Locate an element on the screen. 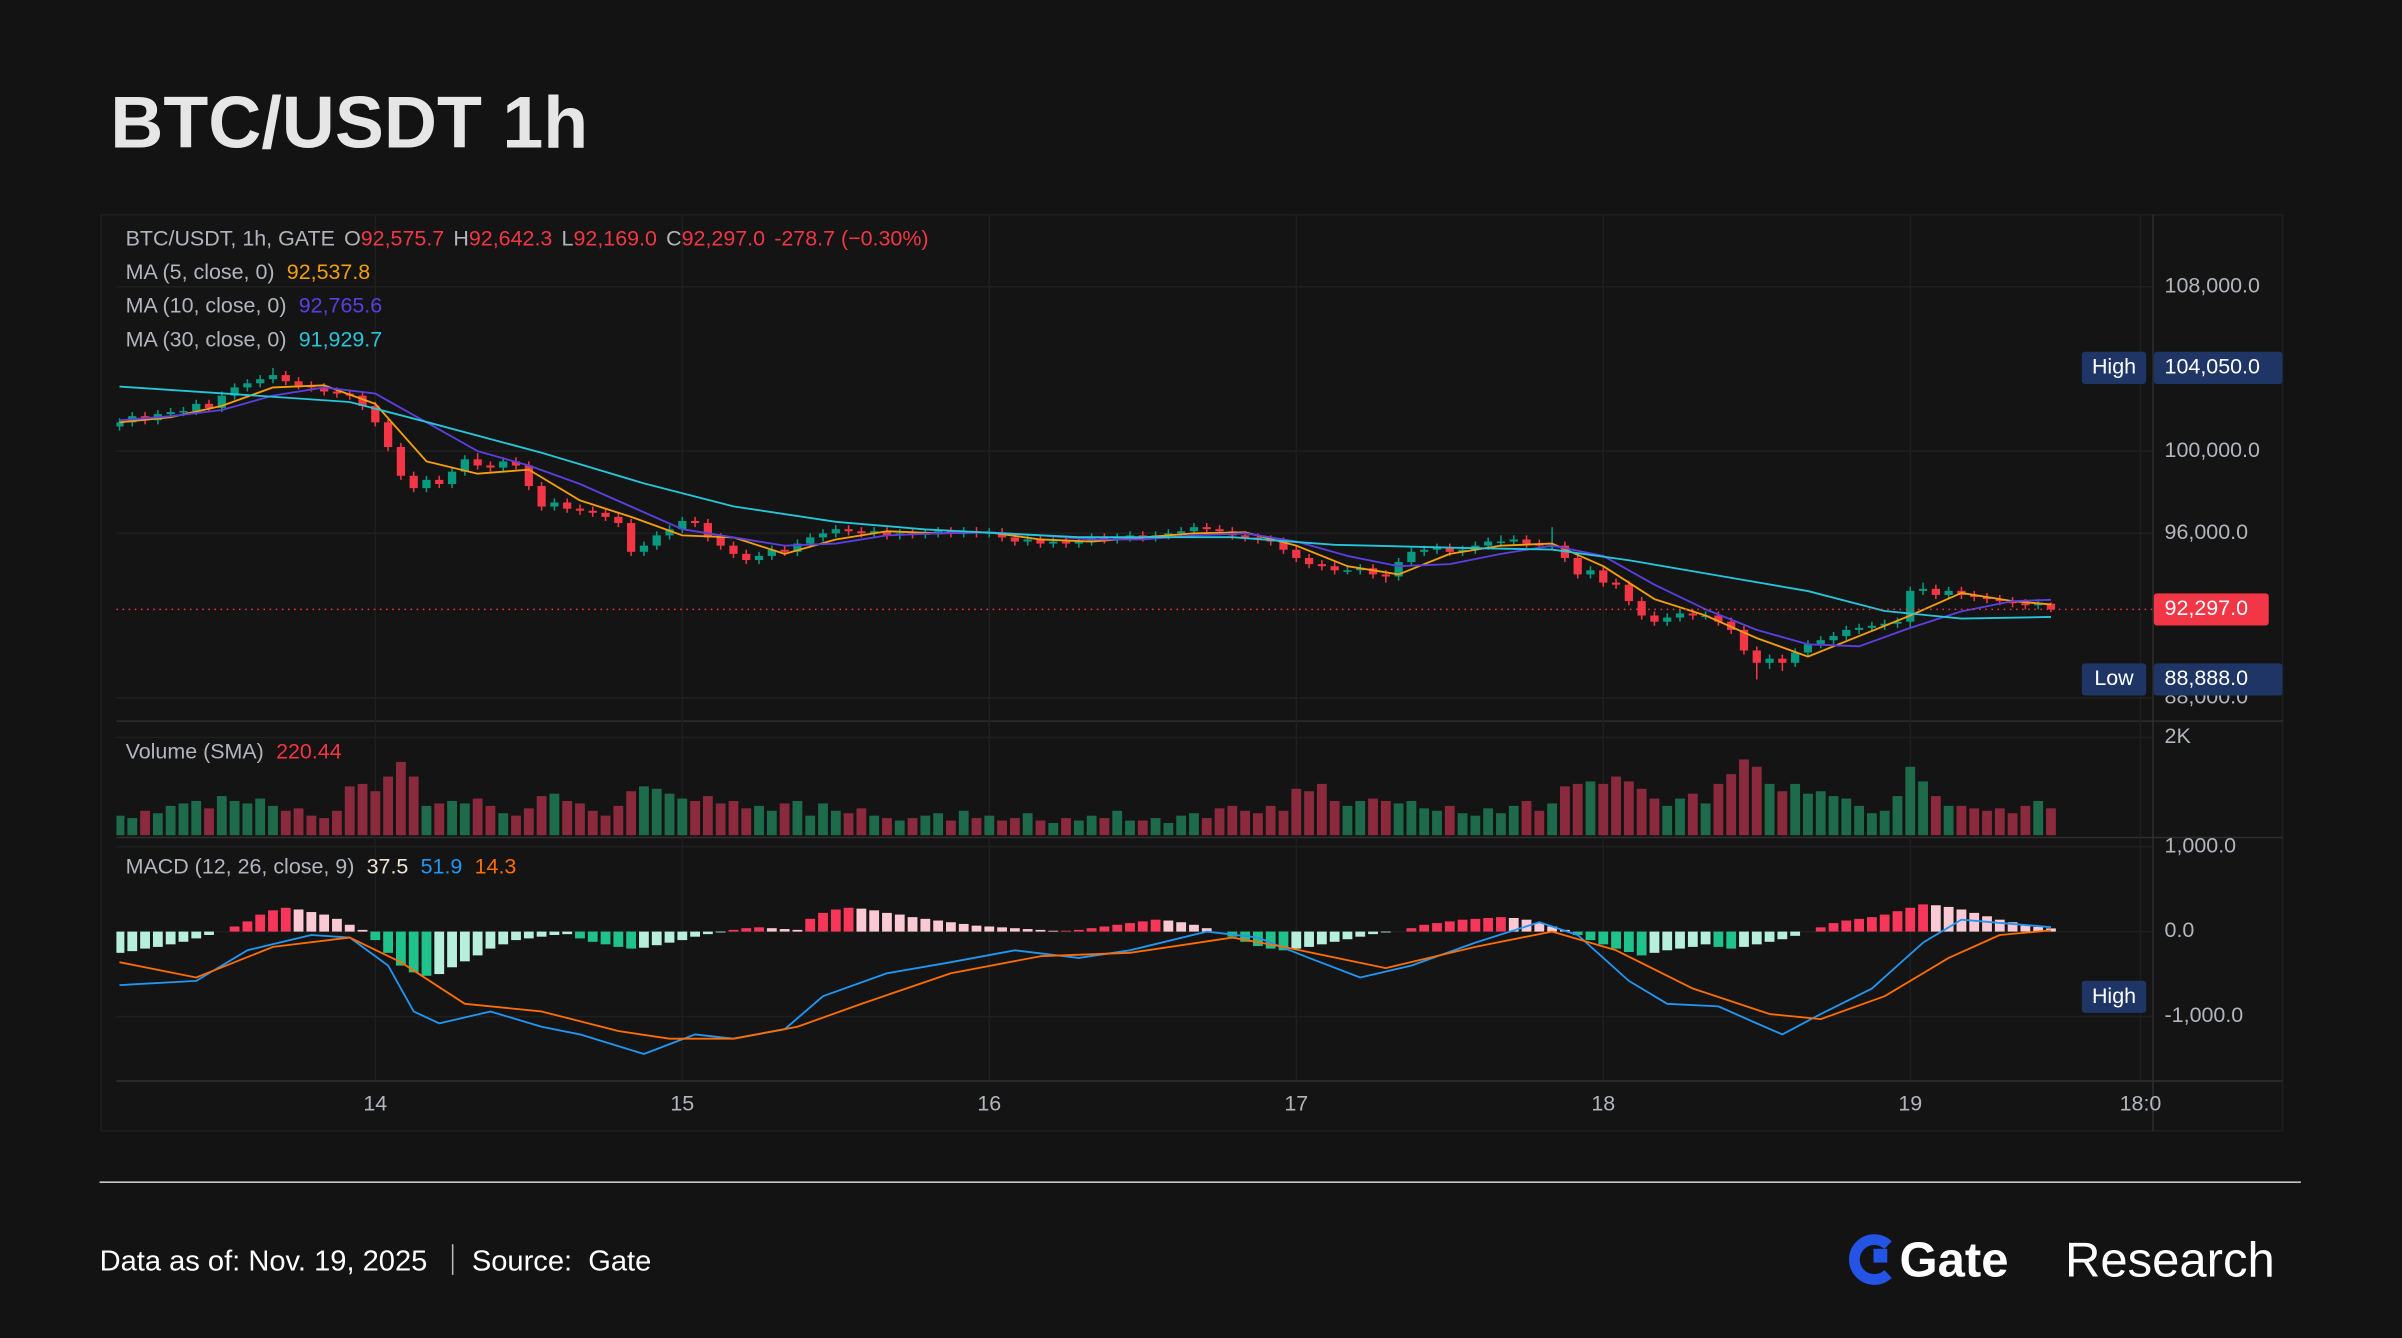 The height and width of the screenshot is (1338, 2402). legend-part: 92,575.7 is located at coordinates (402, 238).